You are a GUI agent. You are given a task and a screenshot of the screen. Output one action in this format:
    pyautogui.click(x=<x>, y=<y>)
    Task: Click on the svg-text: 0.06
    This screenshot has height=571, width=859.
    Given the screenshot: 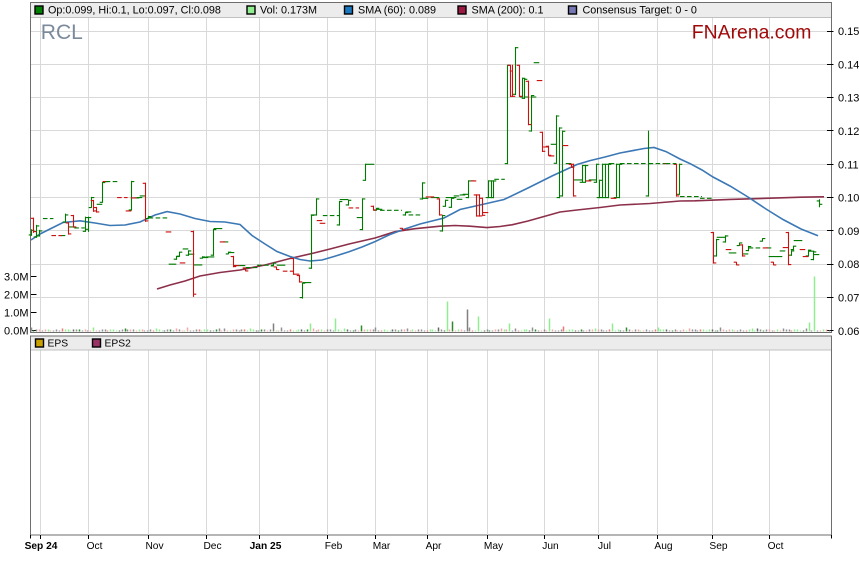 What is the action you would take?
    pyautogui.click(x=848, y=332)
    